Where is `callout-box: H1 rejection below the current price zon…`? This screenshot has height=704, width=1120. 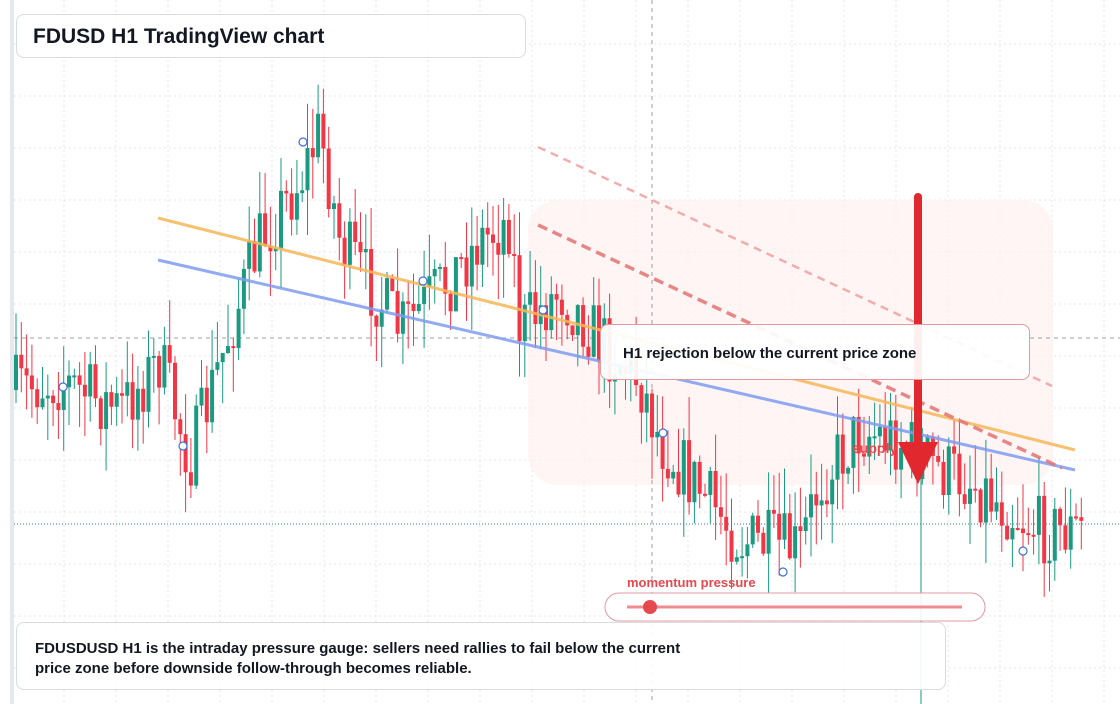 callout-box: H1 rejection below the current price zon… is located at coordinates (815, 352).